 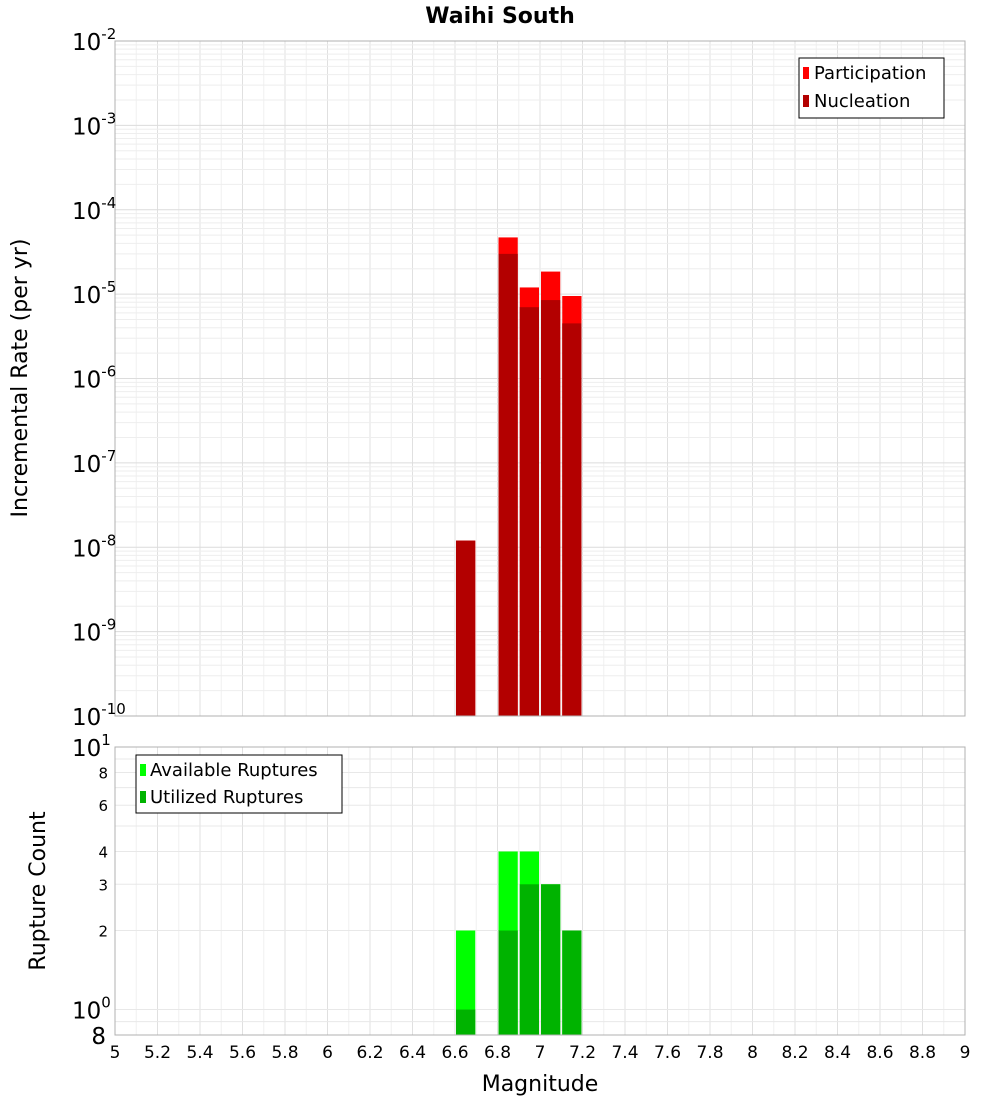 I want to click on bottom-legend: Available Ruptures Utilized Ruptures, so click(x=239, y=784).